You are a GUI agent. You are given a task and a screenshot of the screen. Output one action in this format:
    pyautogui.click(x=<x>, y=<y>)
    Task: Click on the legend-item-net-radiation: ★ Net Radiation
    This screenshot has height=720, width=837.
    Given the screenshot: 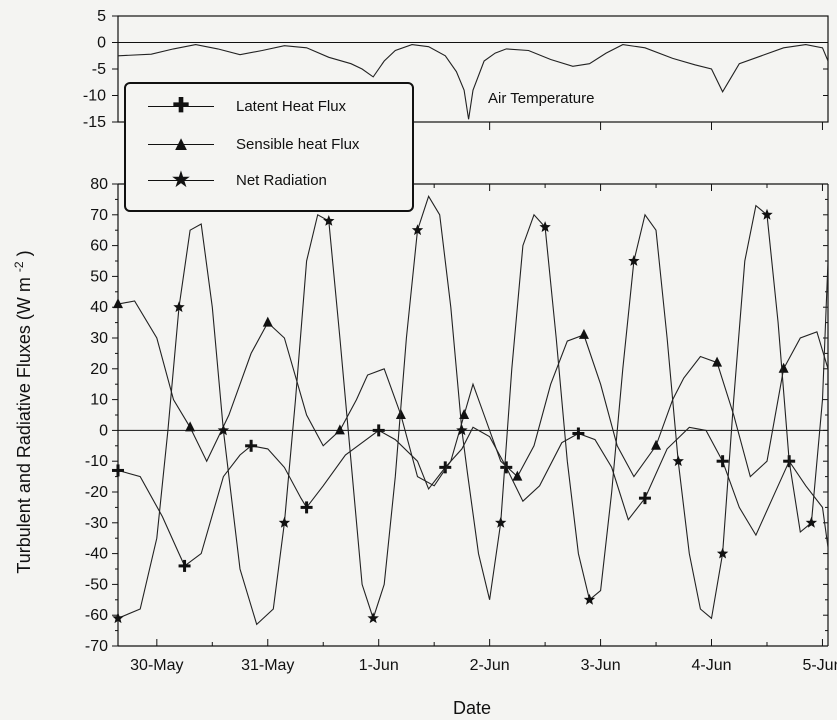 What is the action you would take?
    pyautogui.click(x=269, y=181)
    